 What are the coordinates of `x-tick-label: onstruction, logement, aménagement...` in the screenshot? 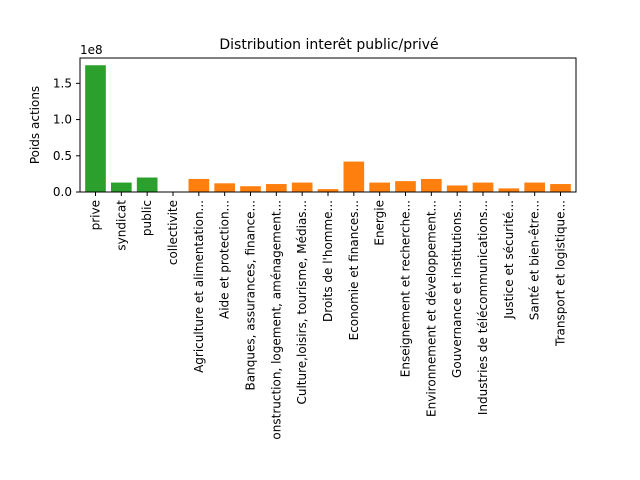 It's located at (276, 320).